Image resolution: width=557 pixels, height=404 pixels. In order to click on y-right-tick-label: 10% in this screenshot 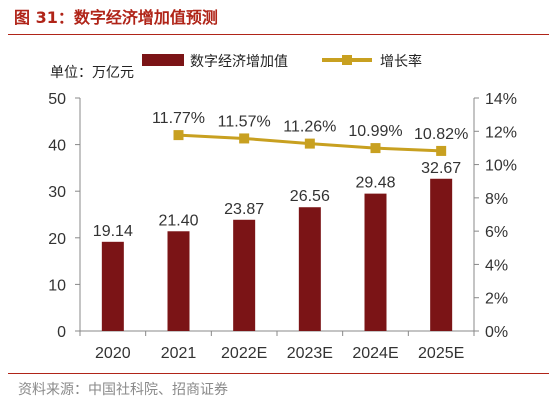, I will do `click(501, 166)`.